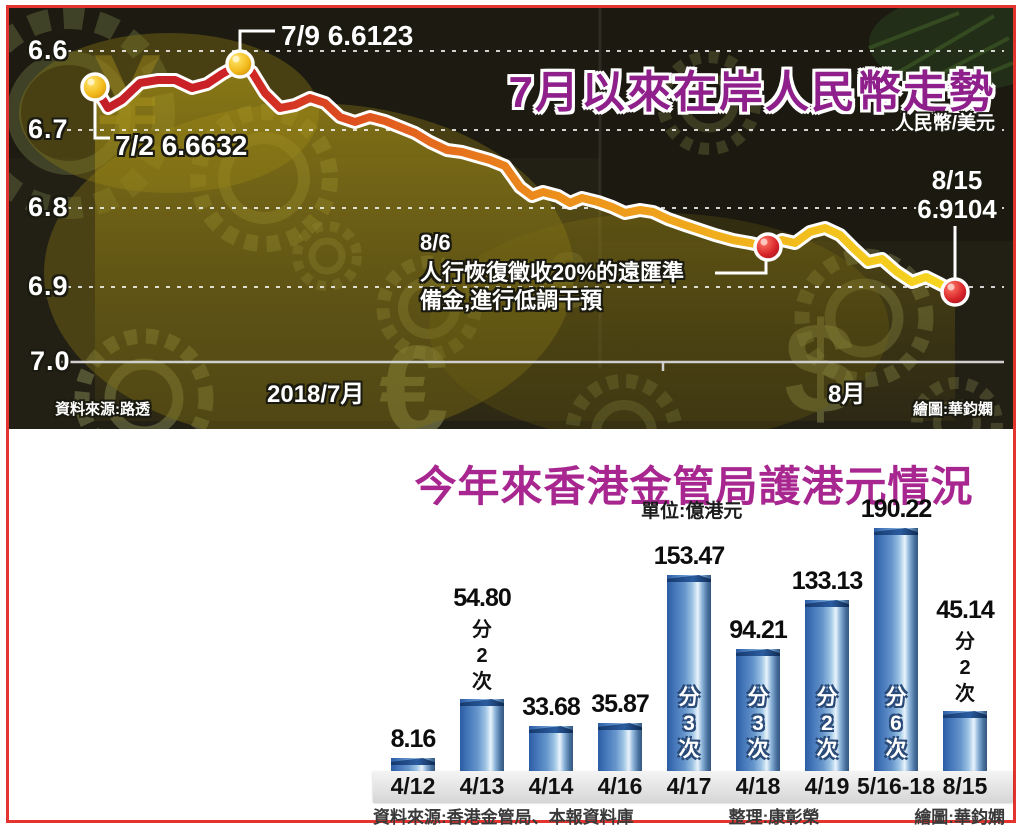  Describe the element at coordinates (413, 786) in the screenshot. I see `x-axis-date-label: 4/12` at that location.